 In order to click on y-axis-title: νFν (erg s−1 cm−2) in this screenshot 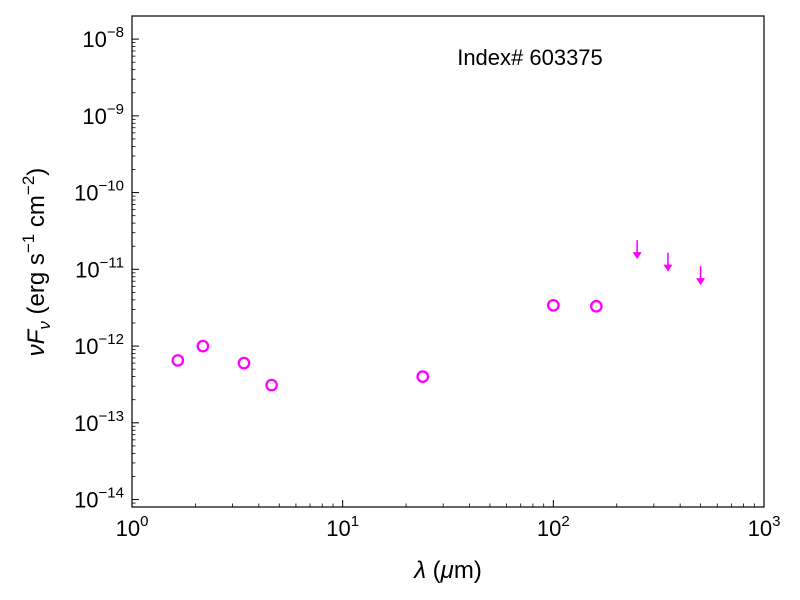, I will do `click(36, 262)`.